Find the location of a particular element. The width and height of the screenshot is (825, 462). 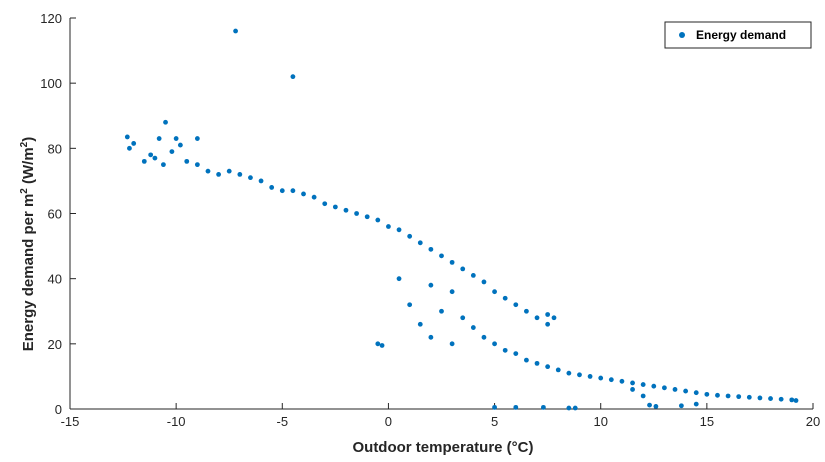

y-tick-label: 60 is located at coordinates (55, 214).